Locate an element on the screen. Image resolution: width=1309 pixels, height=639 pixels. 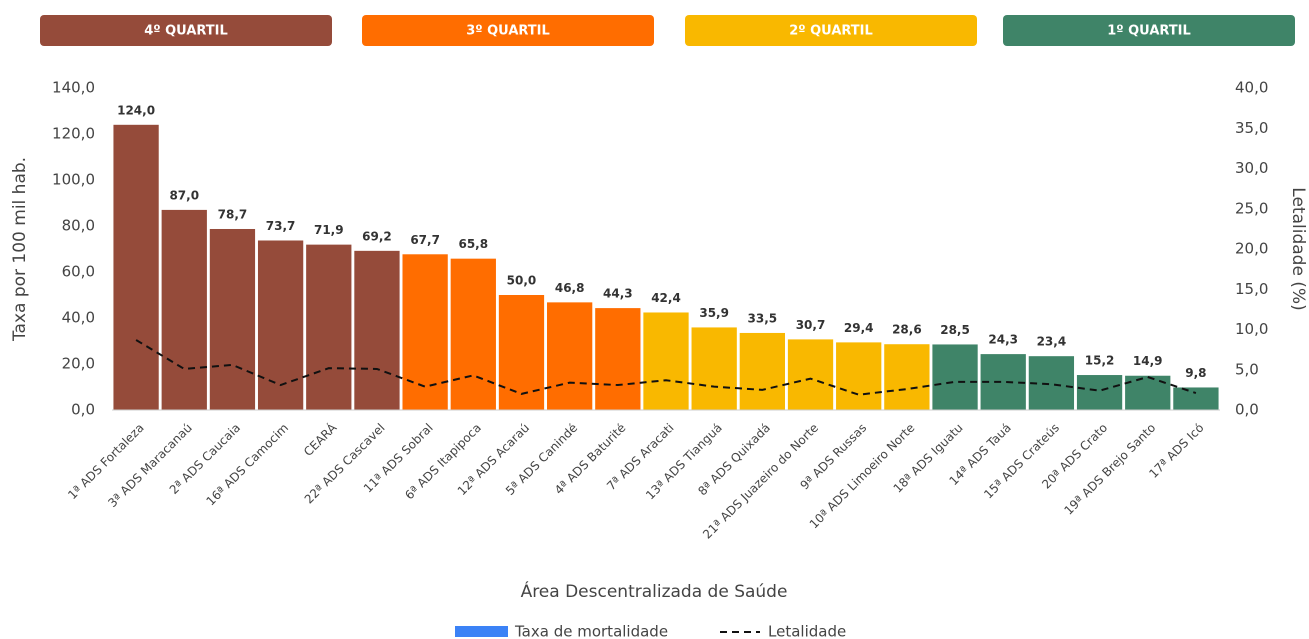
value-label: 28,5 is located at coordinates (955, 330).